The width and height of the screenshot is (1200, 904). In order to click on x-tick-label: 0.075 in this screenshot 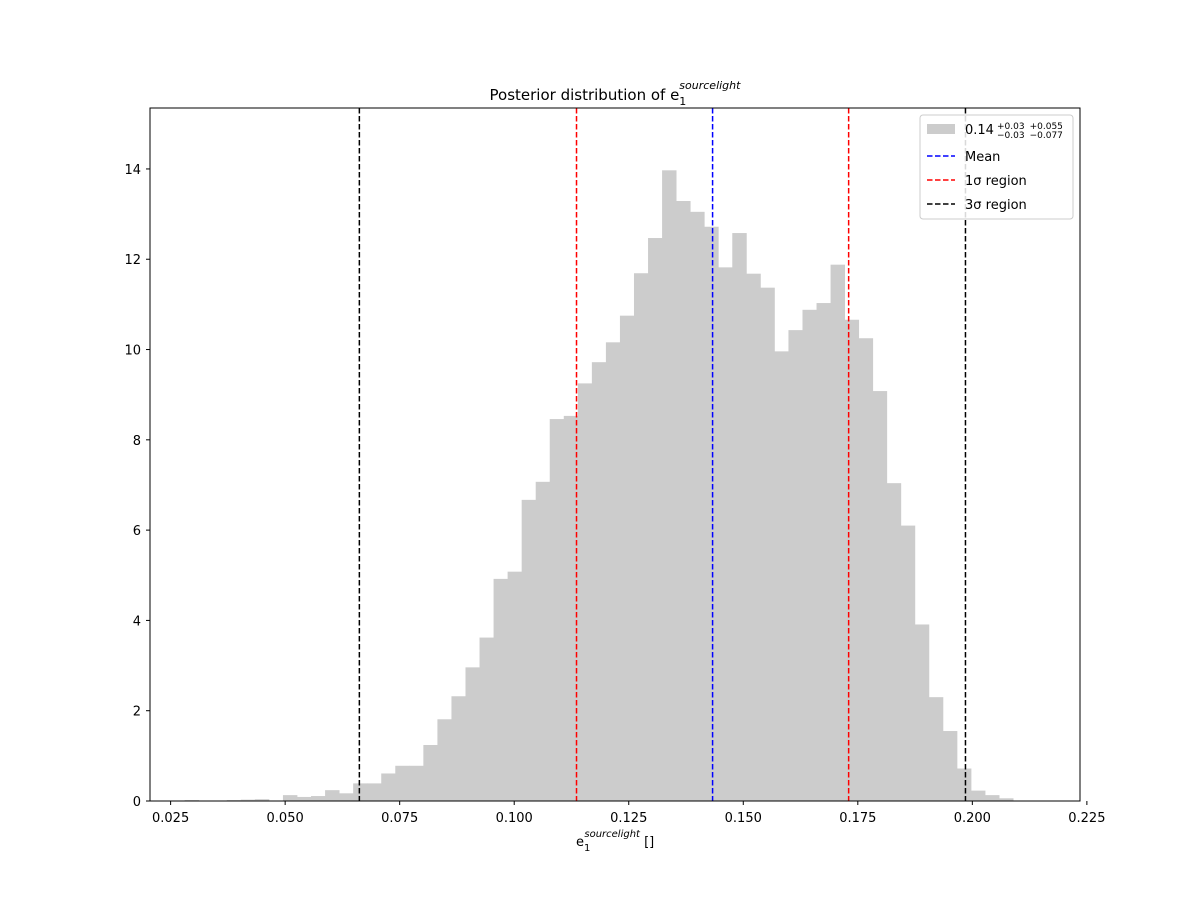, I will do `click(399, 818)`.